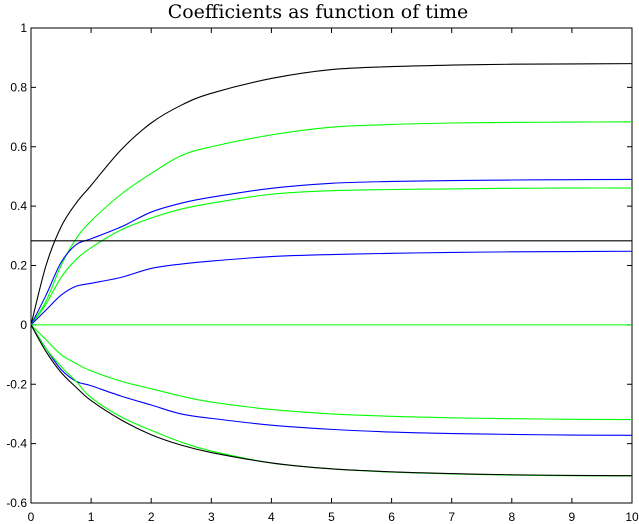  I want to click on x-tick-label: 6, so click(391, 517).